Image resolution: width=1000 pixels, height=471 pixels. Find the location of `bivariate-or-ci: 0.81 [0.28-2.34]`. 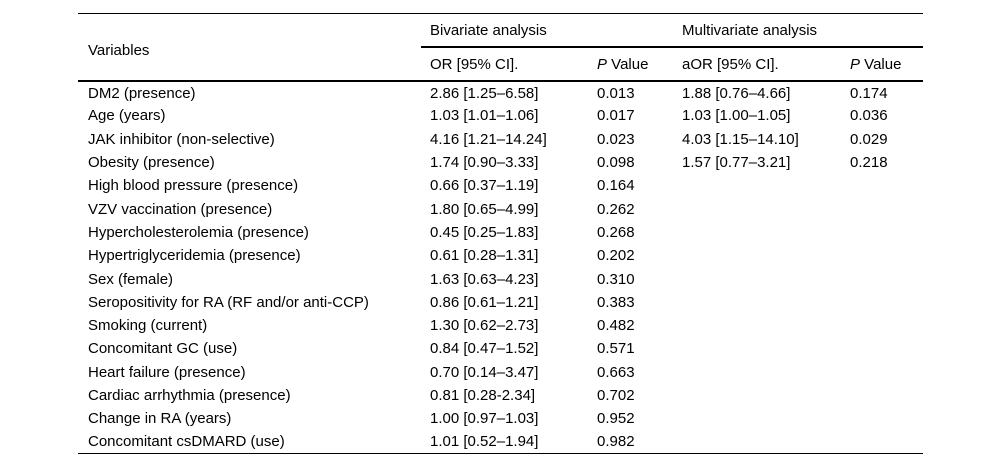

bivariate-or-ci: 0.81 [0.28-2.34] is located at coordinates (483, 395).